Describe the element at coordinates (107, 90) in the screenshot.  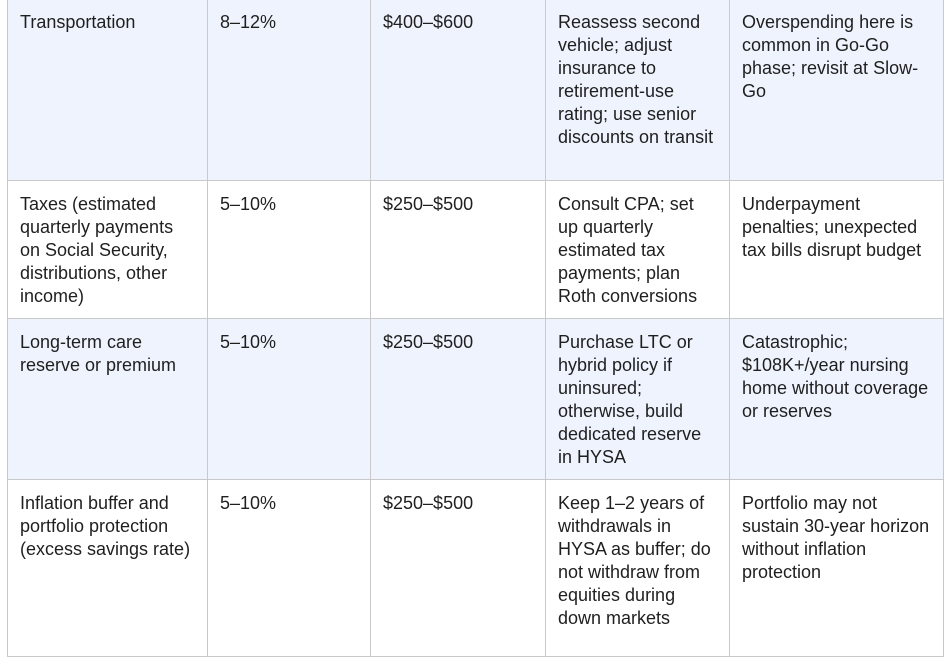
I see `category-cell: Transportation` at that location.